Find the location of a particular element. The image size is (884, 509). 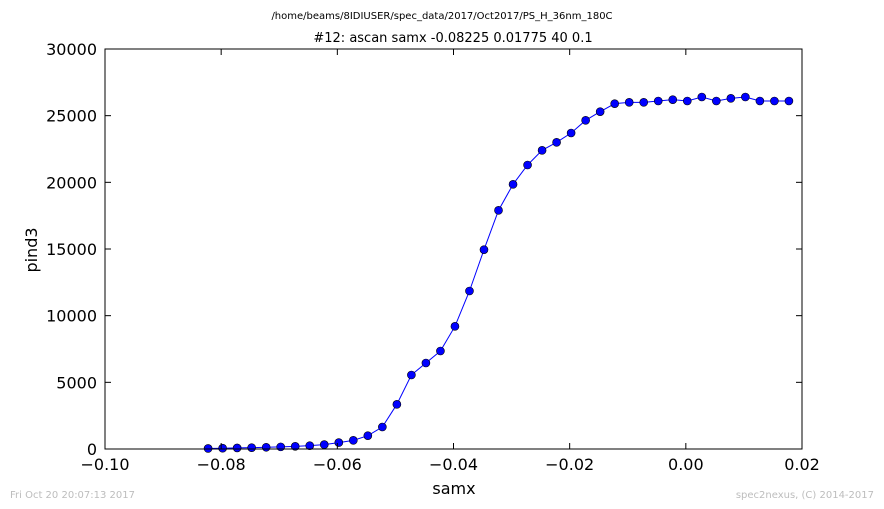

x-tick-label: −0.08 is located at coordinates (221, 464).